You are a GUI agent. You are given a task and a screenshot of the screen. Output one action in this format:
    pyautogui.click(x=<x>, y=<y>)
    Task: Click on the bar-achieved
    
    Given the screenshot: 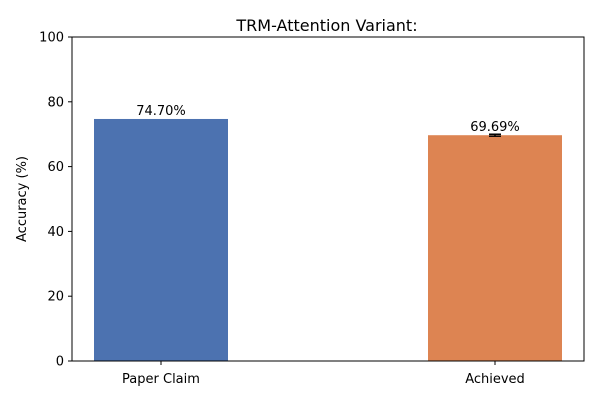 What is the action you would take?
    pyautogui.click(x=495, y=248)
    